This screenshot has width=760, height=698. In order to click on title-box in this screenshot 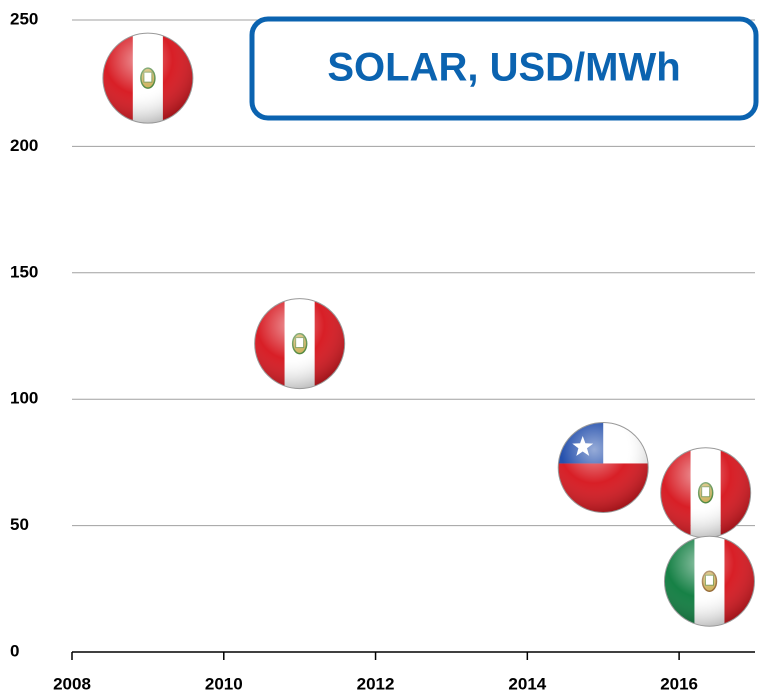, I will do `click(504, 68)`.